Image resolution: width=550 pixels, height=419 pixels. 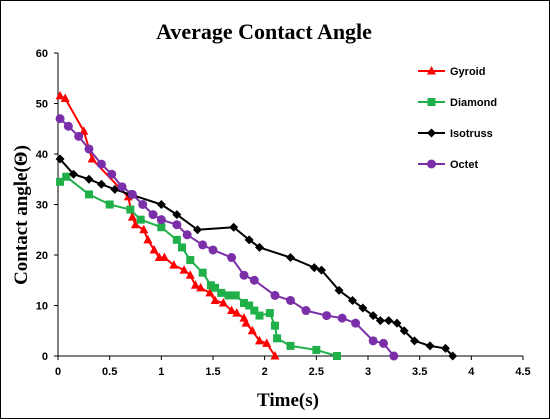 What do you see at coordinates (42, 307) in the screenshot?
I see `y-tick-label: 10` at bounding box center [42, 307].